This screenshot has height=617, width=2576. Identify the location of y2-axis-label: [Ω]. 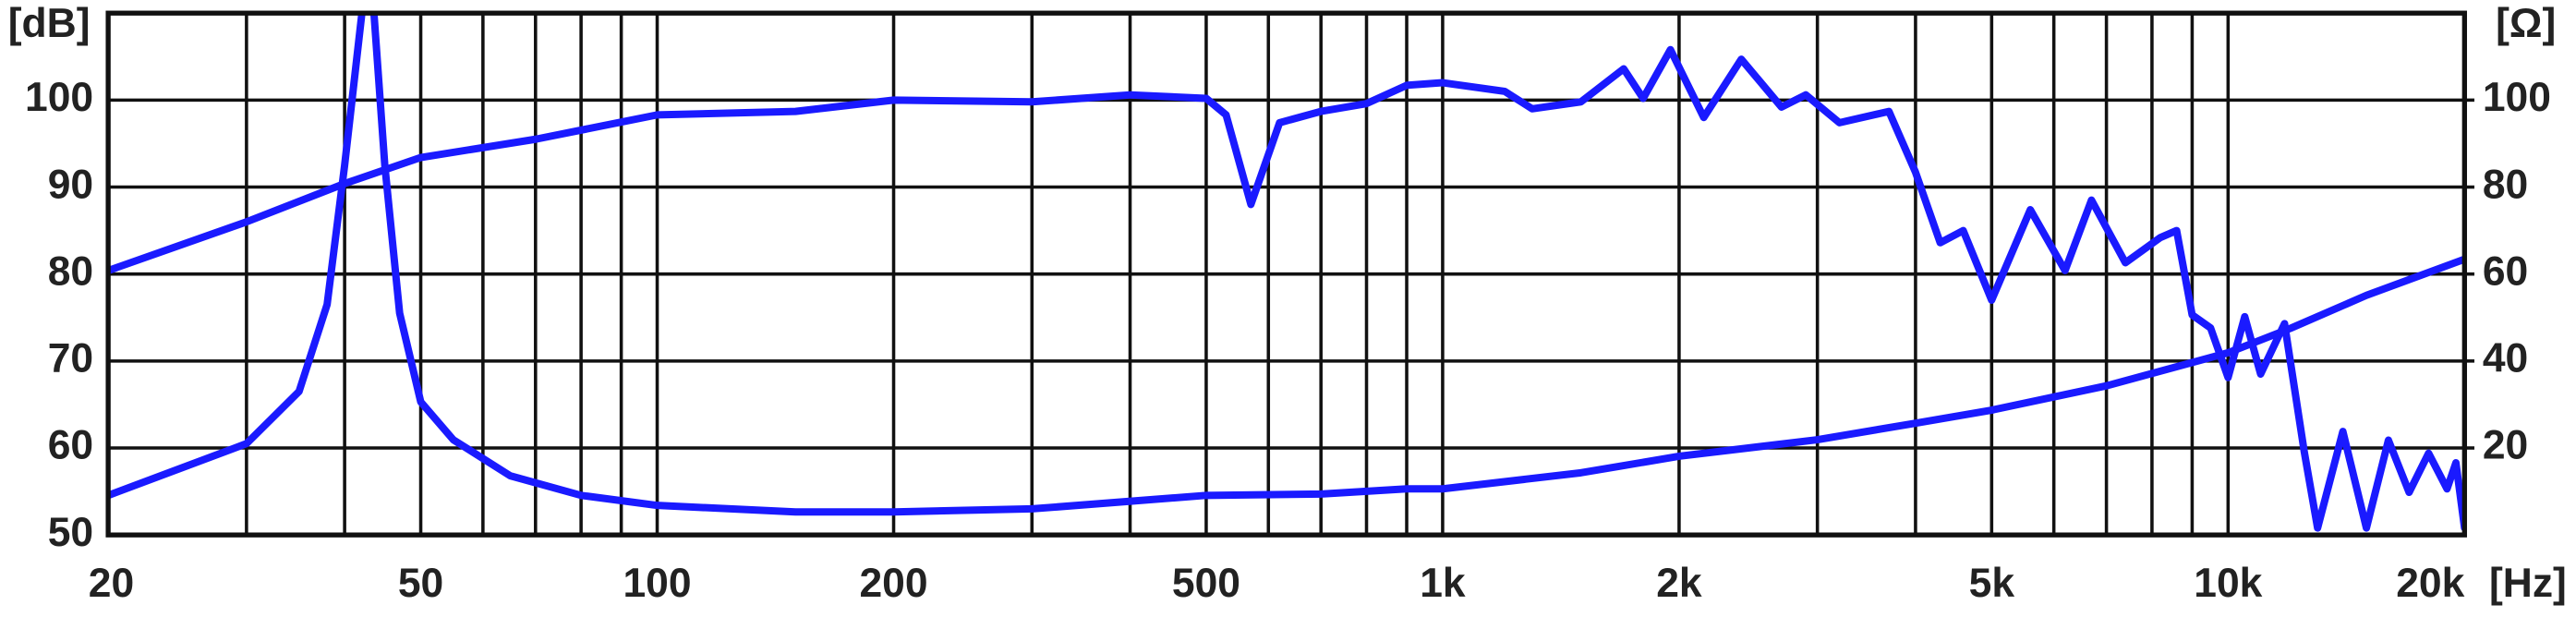
(2526, 24).